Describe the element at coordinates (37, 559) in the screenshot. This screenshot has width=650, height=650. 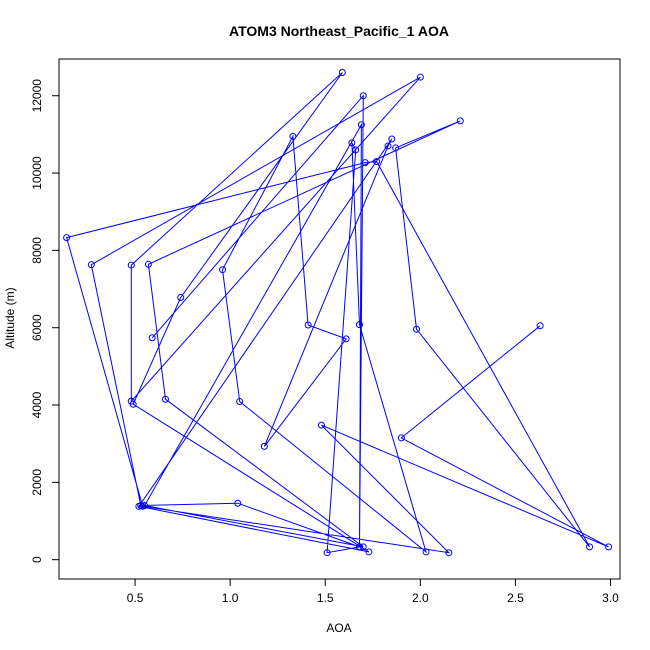
I see `y-tick-label: 0` at that location.